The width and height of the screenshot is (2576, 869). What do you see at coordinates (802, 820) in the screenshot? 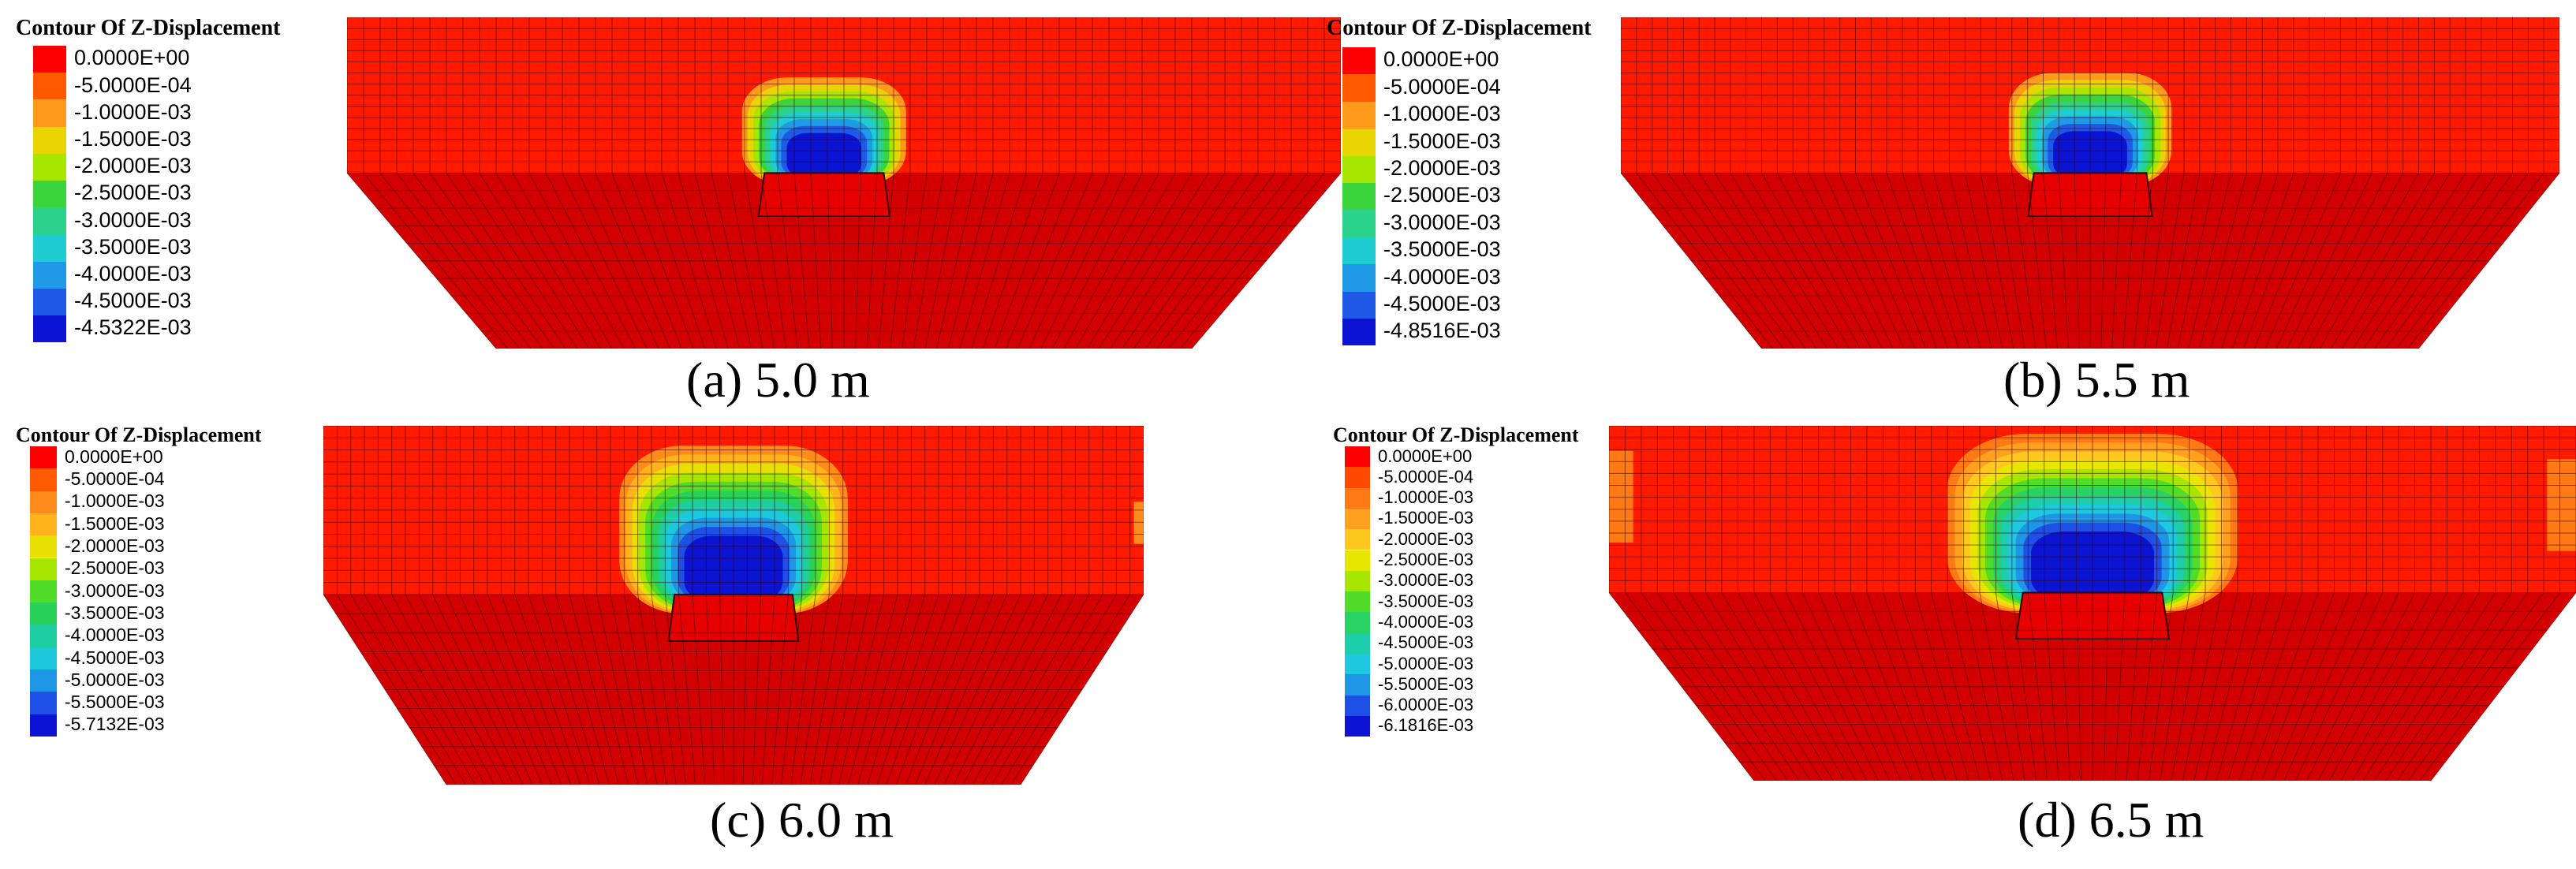
I see `panel-caption: (c) 6.0 m` at bounding box center [802, 820].